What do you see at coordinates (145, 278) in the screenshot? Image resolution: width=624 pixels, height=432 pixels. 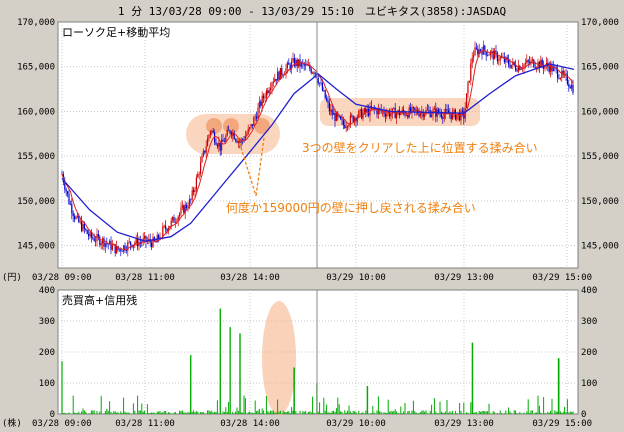 I see `price-x-tick: 03/28 11:00` at bounding box center [145, 278].